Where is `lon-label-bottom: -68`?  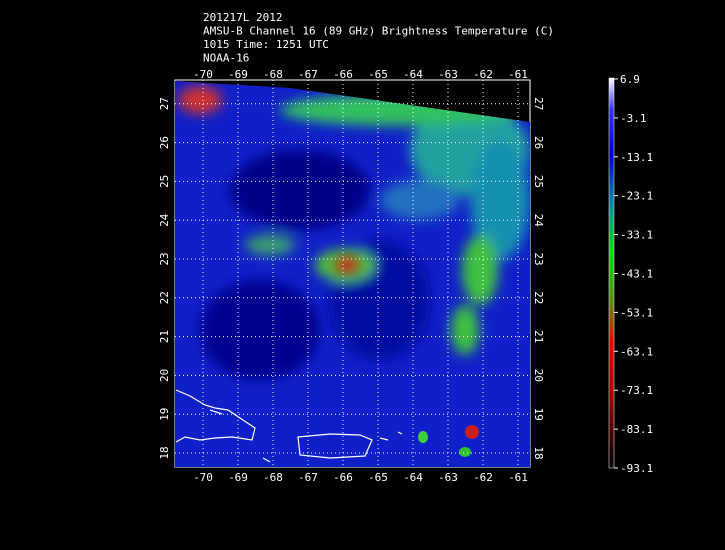 lon-label-bottom: -68 is located at coordinates (273, 477).